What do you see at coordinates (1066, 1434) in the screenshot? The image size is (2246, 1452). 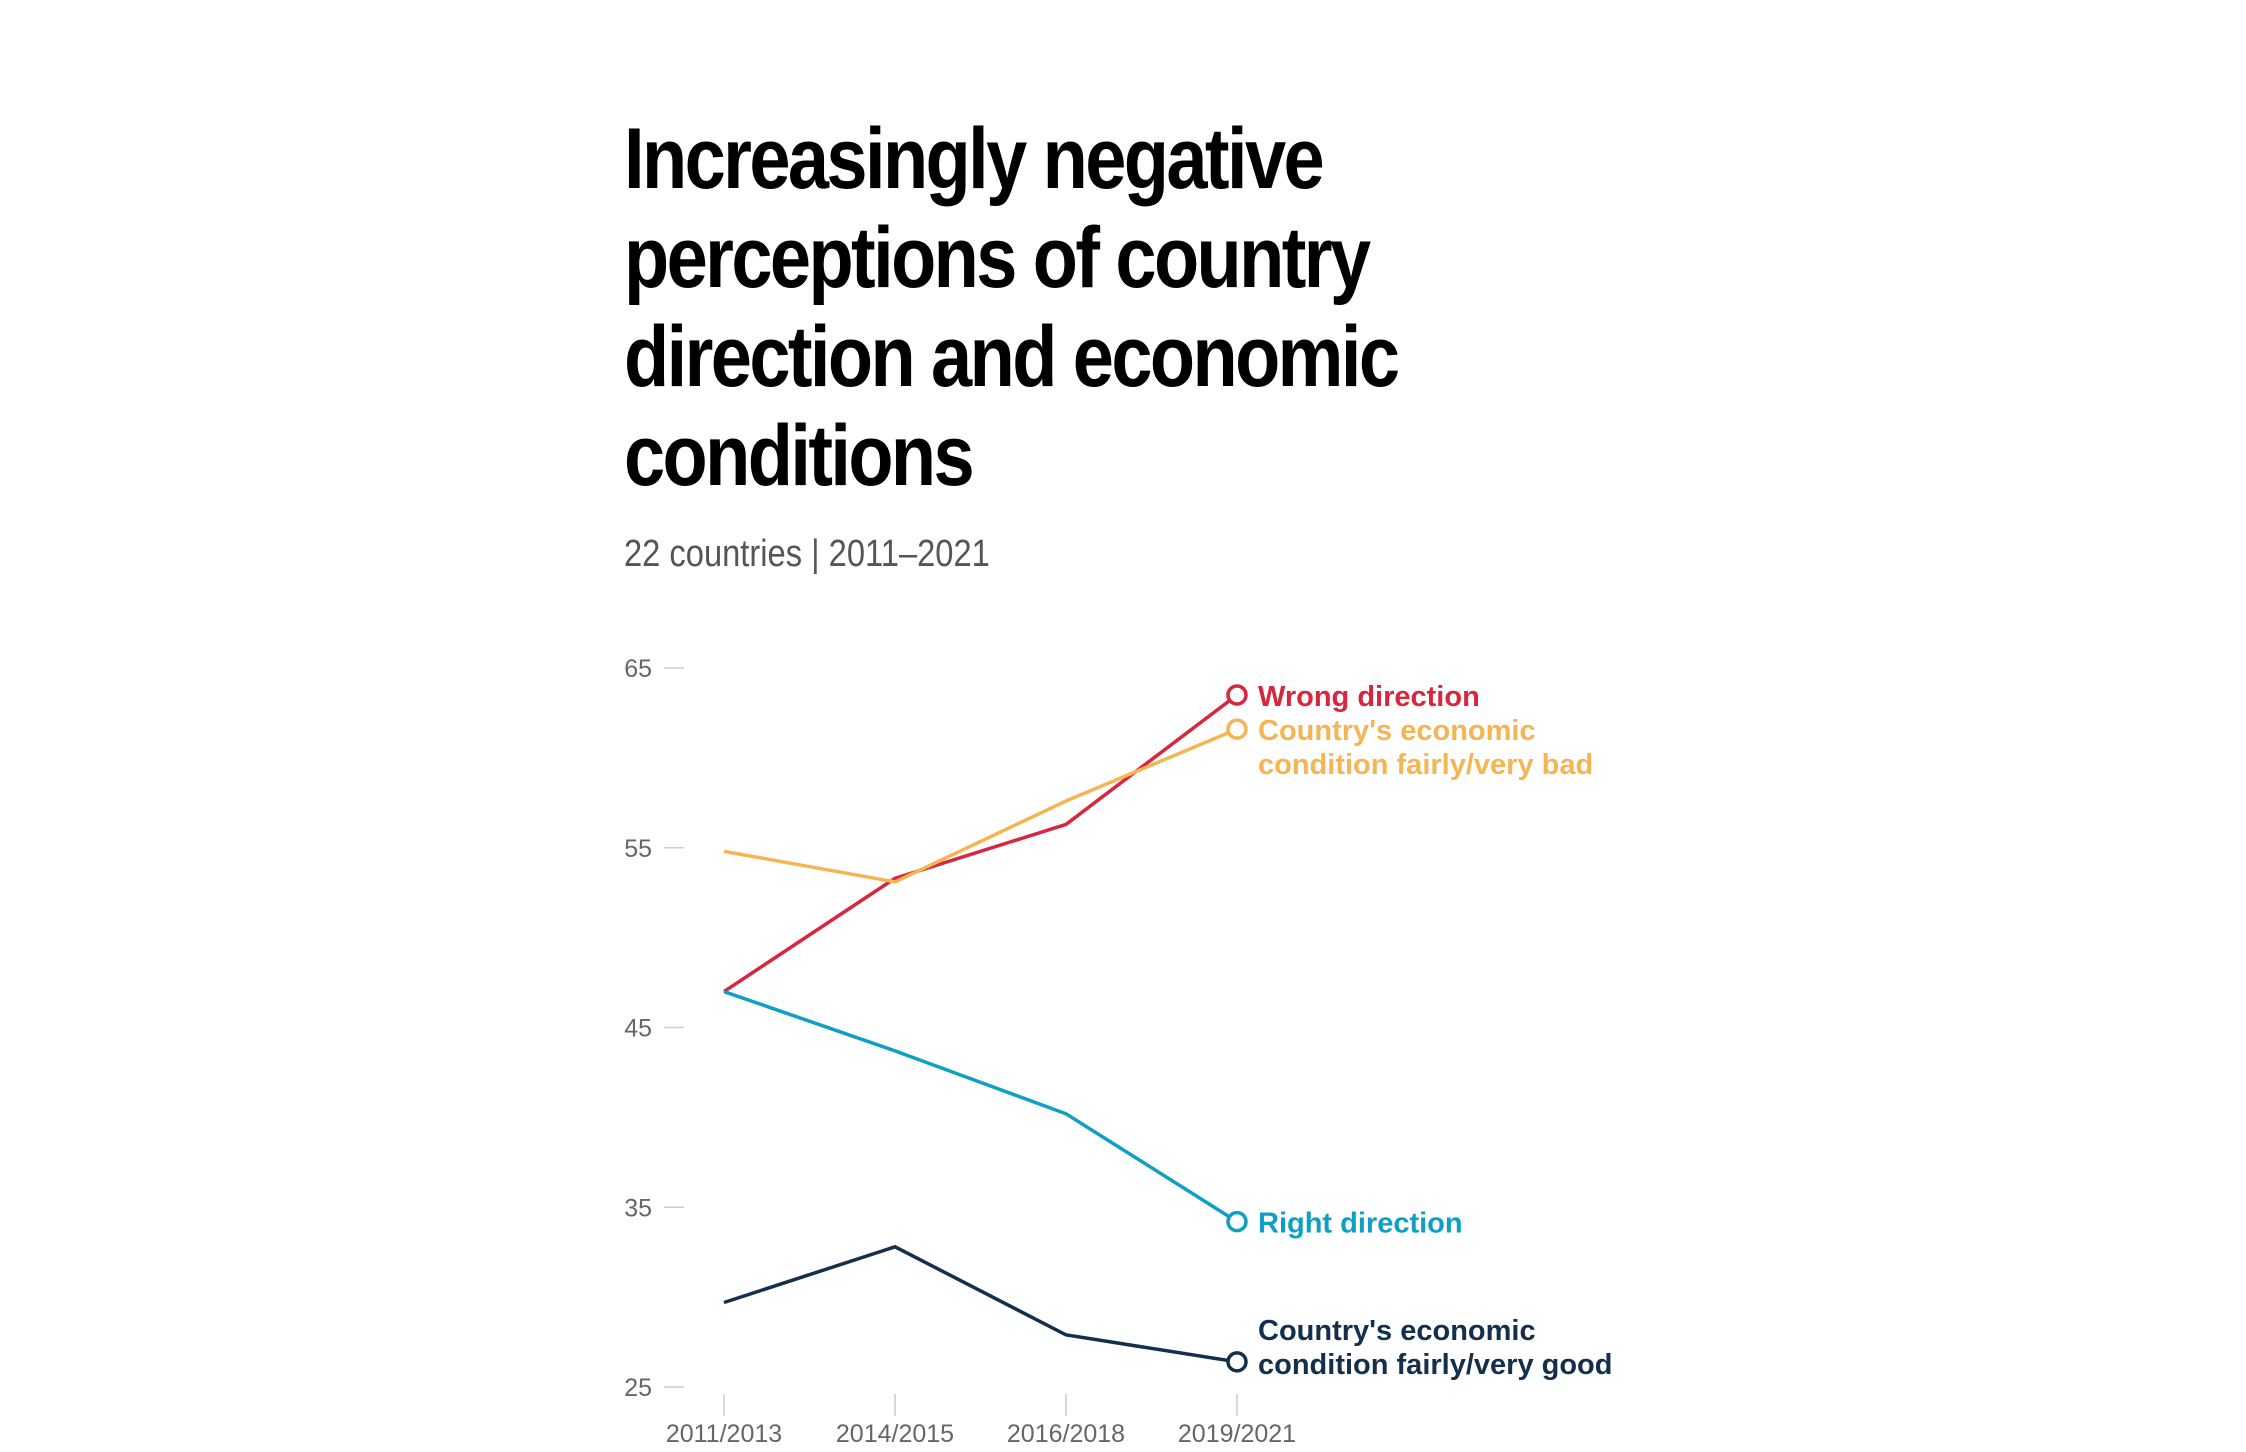 I see `x-tick-label: 2016/2018` at bounding box center [1066, 1434].